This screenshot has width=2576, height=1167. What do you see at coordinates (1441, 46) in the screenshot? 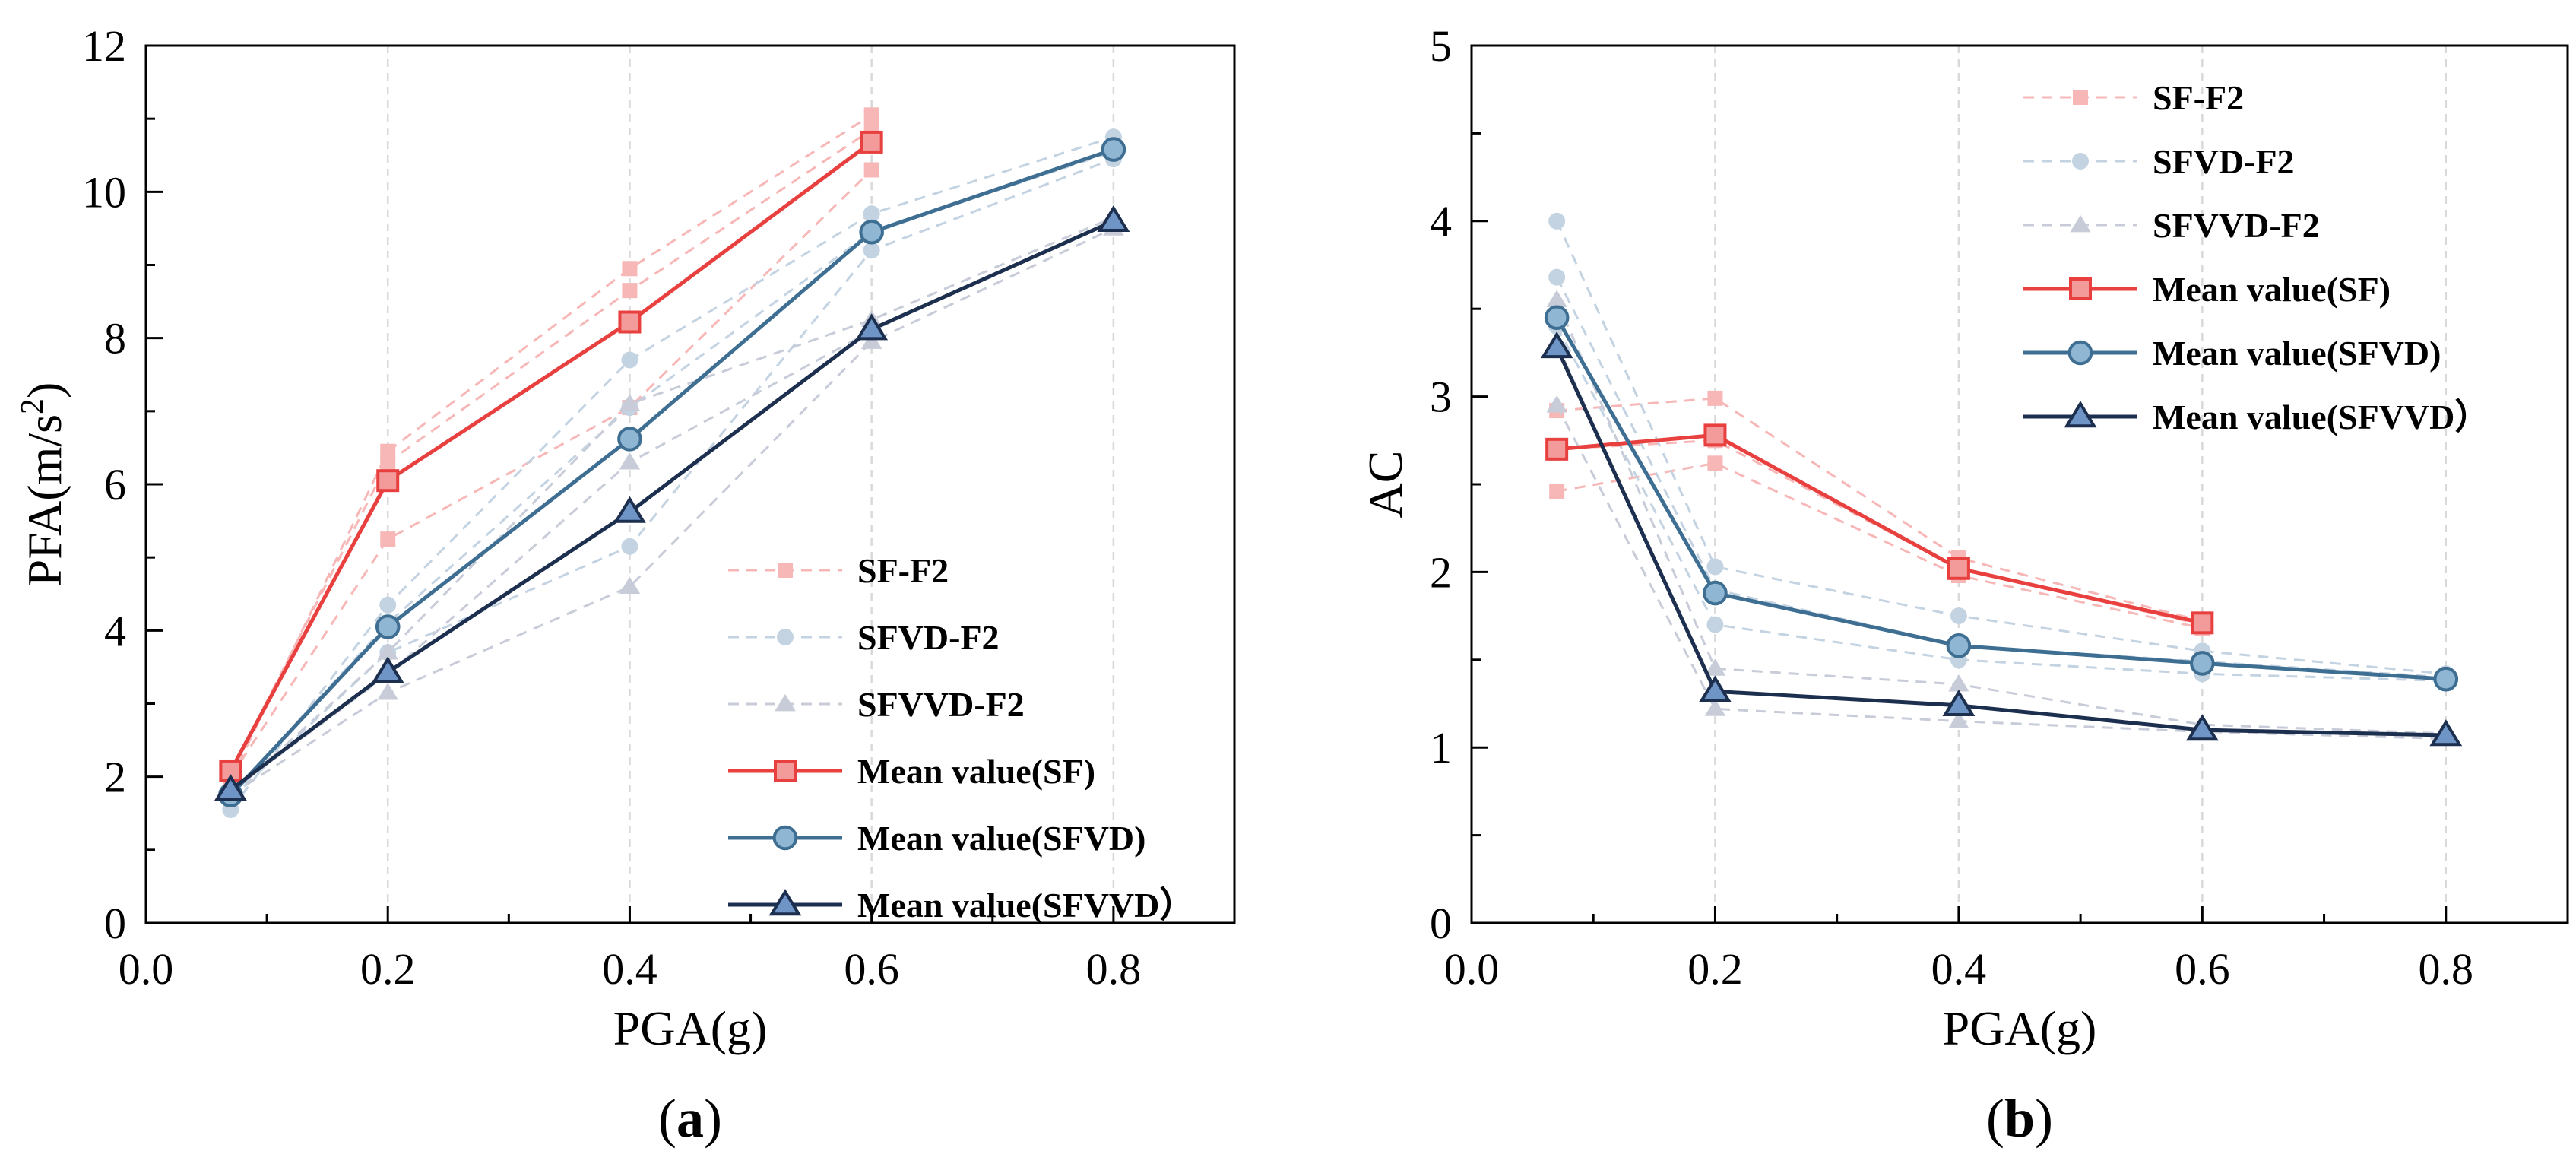
I see `y-tick-label: 5` at bounding box center [1441, 46].